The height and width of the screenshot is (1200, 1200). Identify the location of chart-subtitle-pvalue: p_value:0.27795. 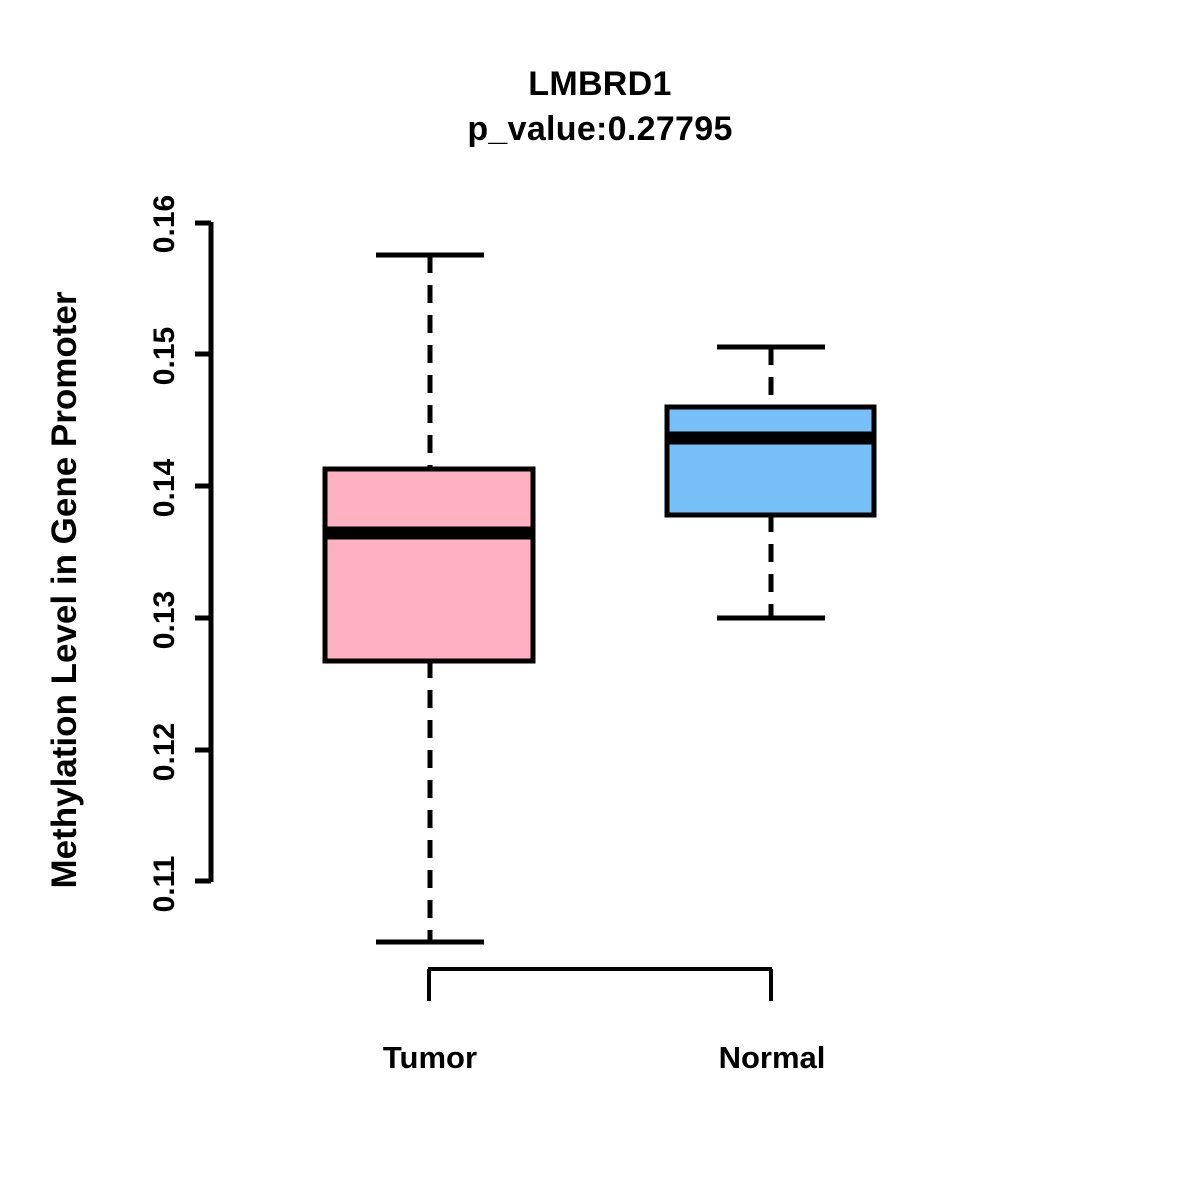
(600, 129).